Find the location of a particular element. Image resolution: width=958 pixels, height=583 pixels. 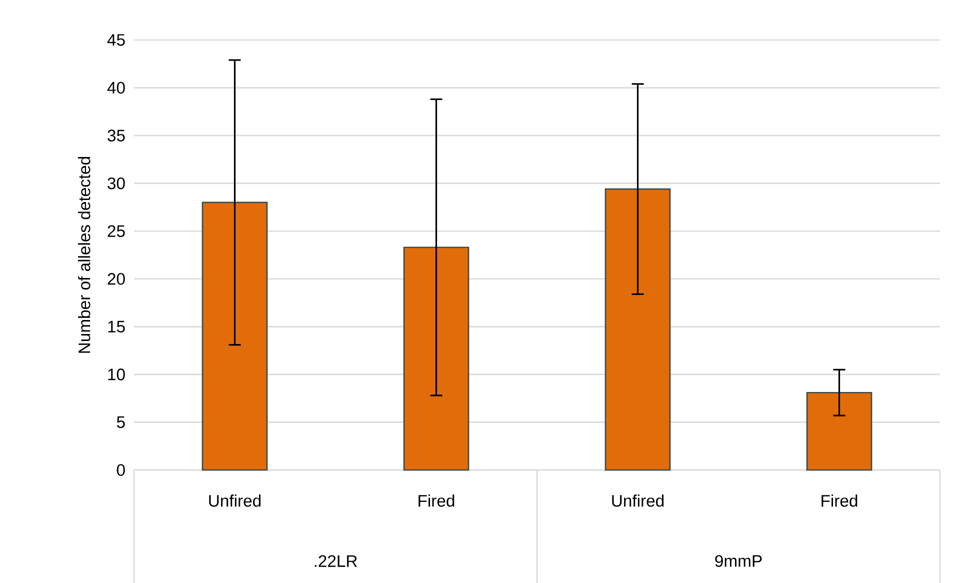

y-tick-label: 10 is located at coordinates (116, 374).